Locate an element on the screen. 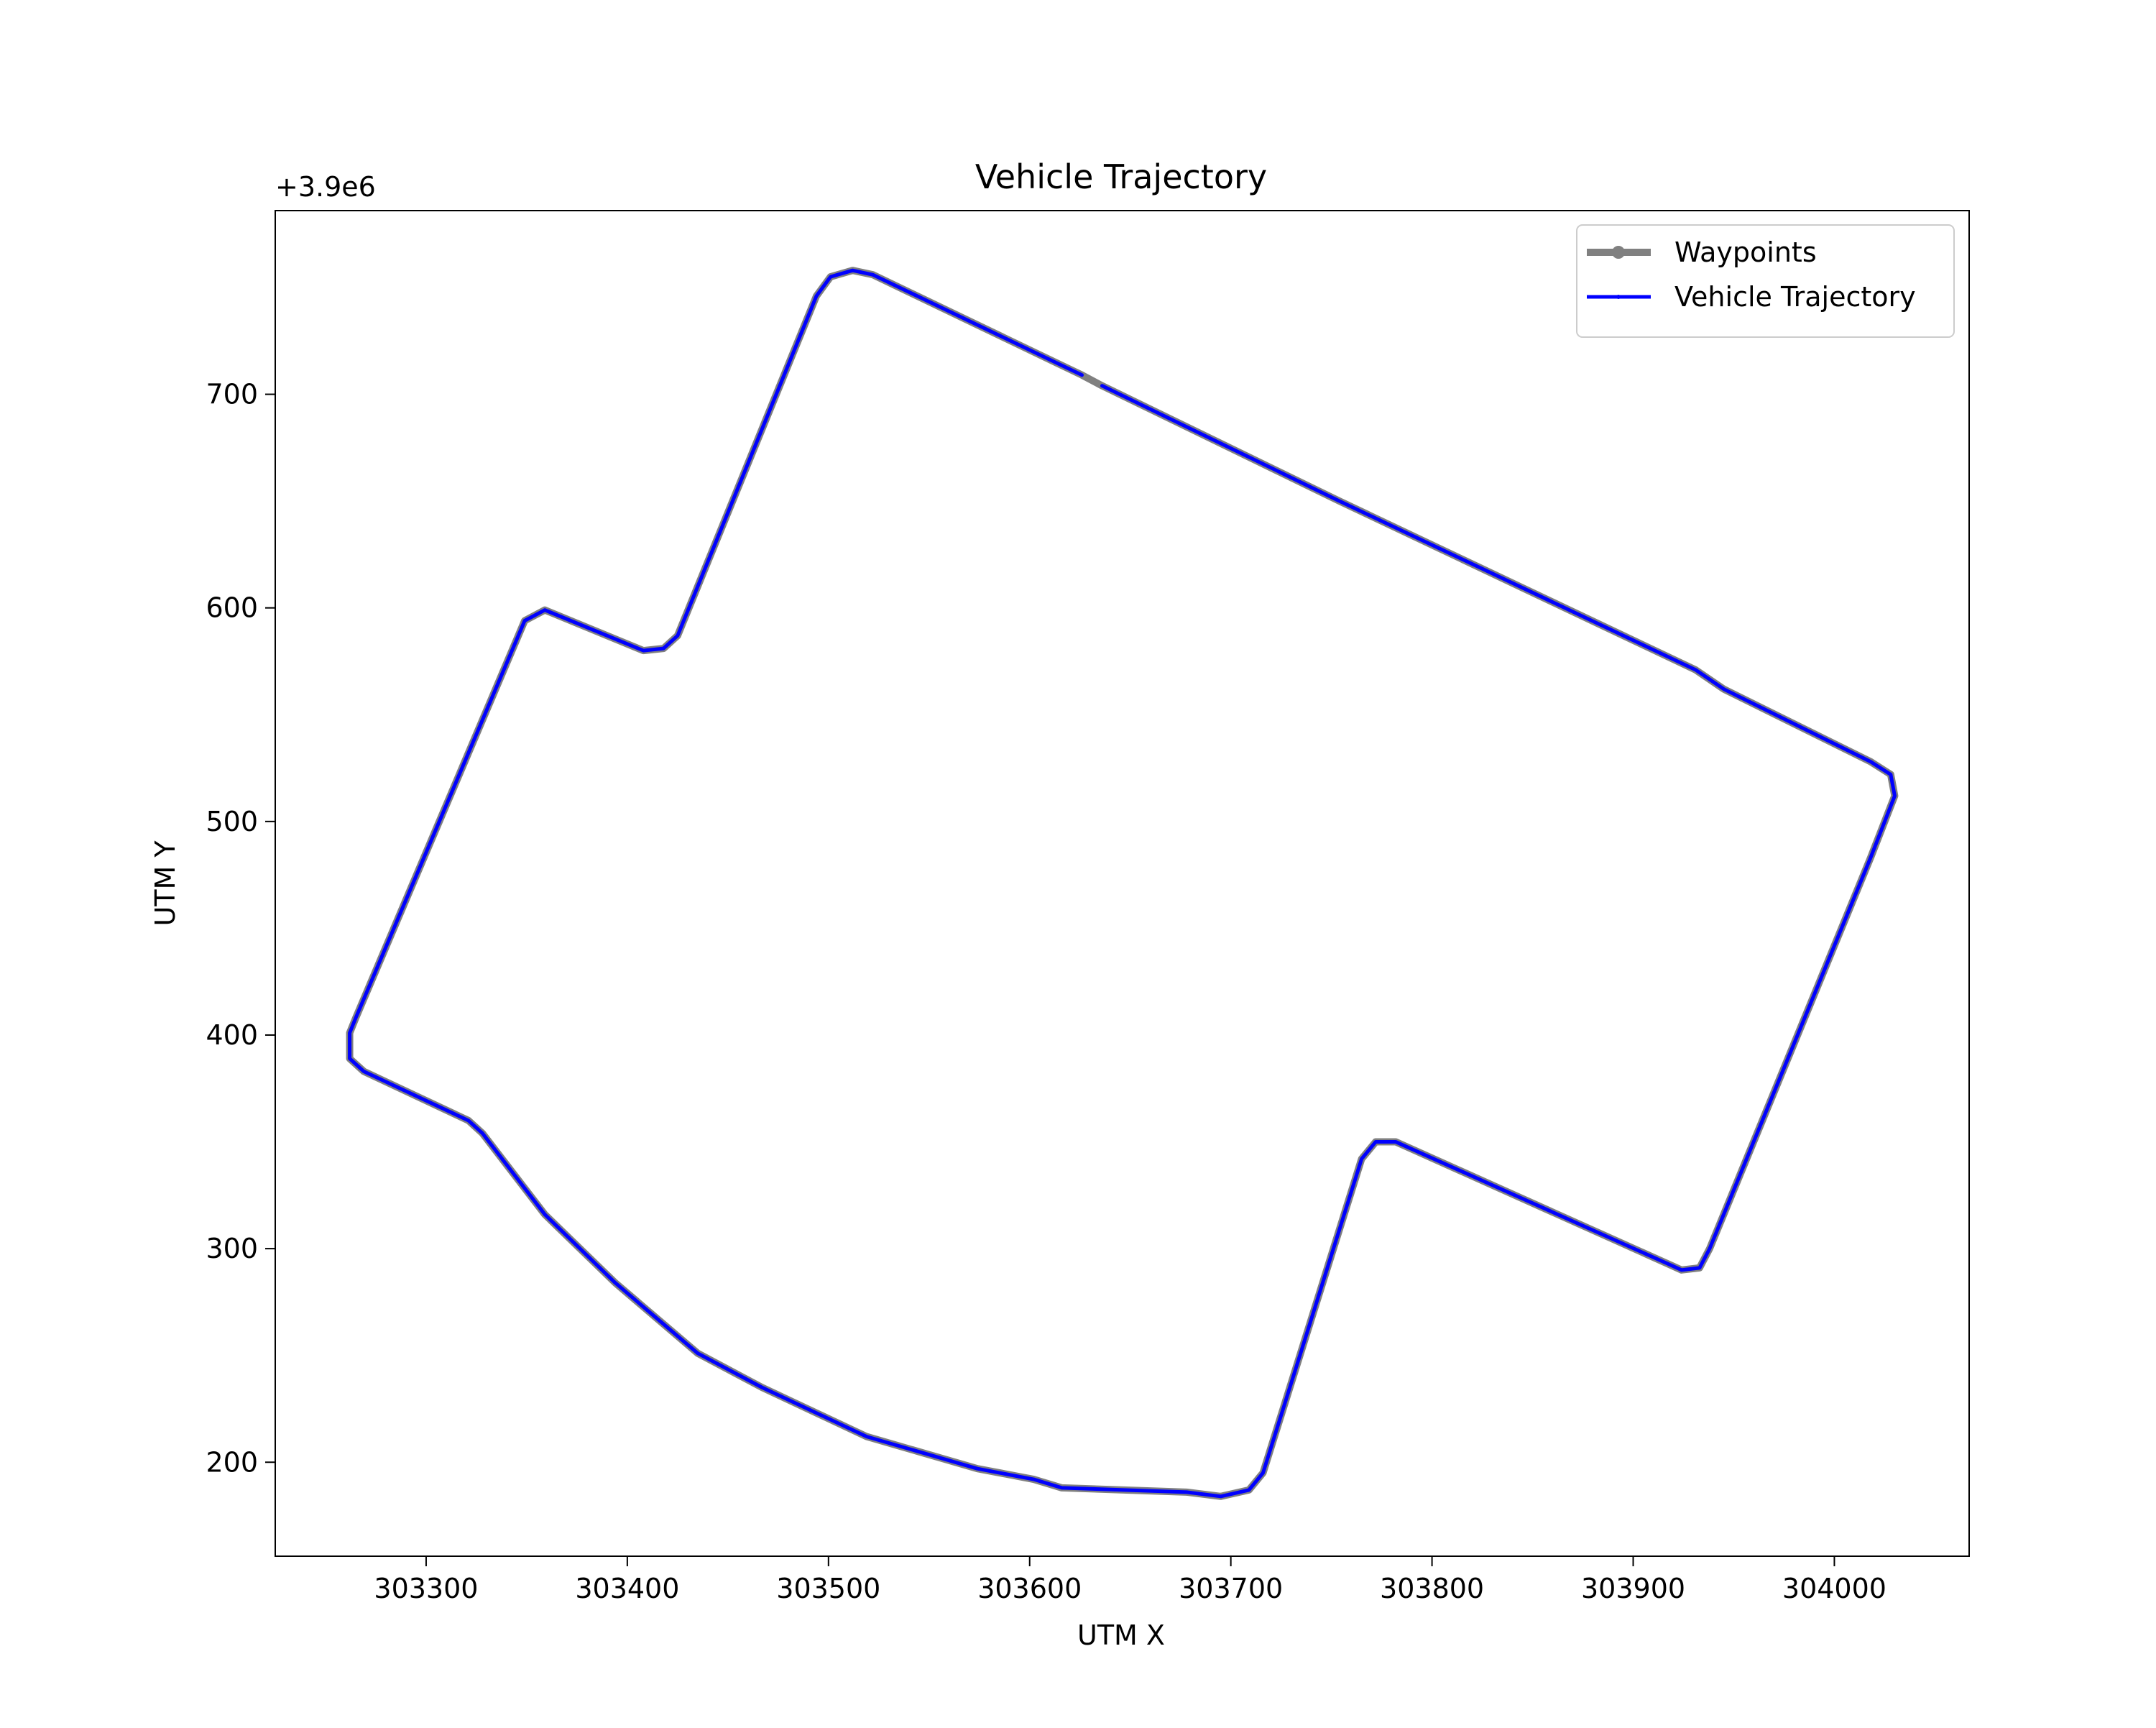 Image resolution: width=2156 pixels, height=1728 pixels. y-axis-label: UTM Y is located at coordinates (165, 883).